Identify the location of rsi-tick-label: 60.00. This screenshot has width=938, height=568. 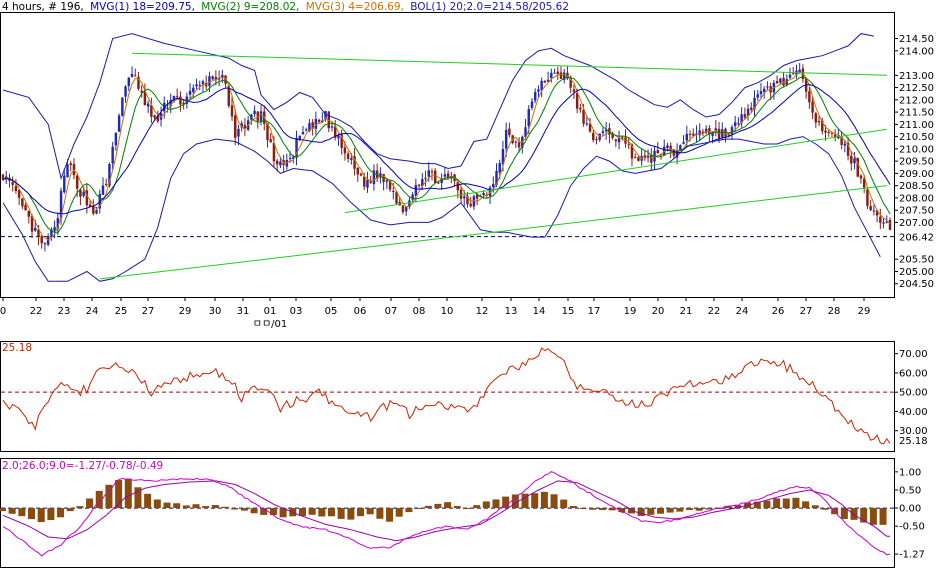
(913, 373).